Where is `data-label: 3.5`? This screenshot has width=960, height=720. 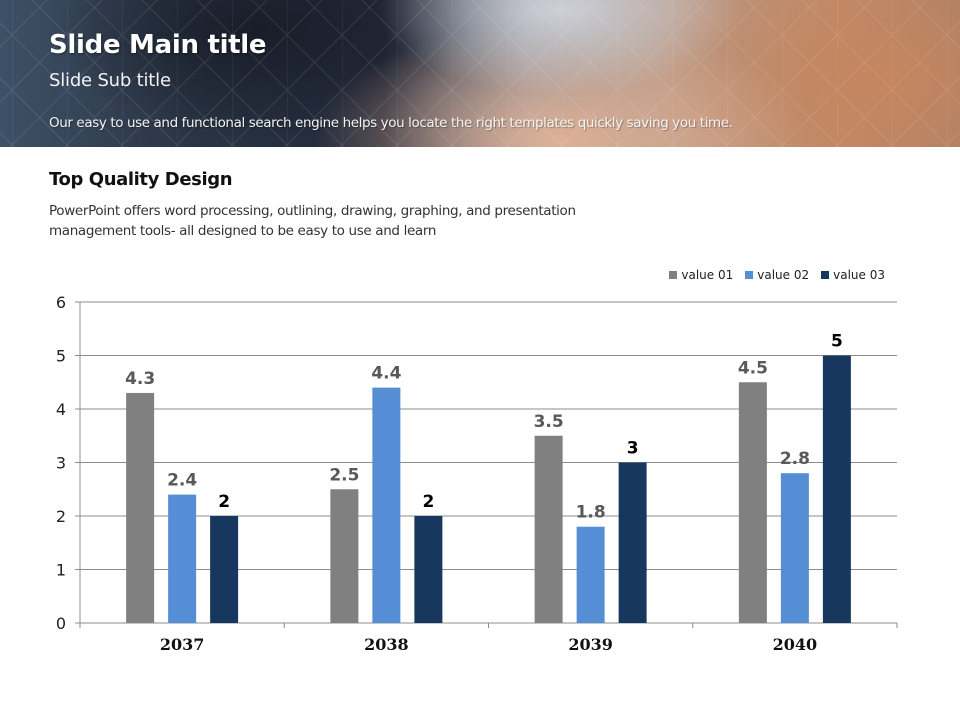
data-label: 3.5 is located at coordinates (549, 422).